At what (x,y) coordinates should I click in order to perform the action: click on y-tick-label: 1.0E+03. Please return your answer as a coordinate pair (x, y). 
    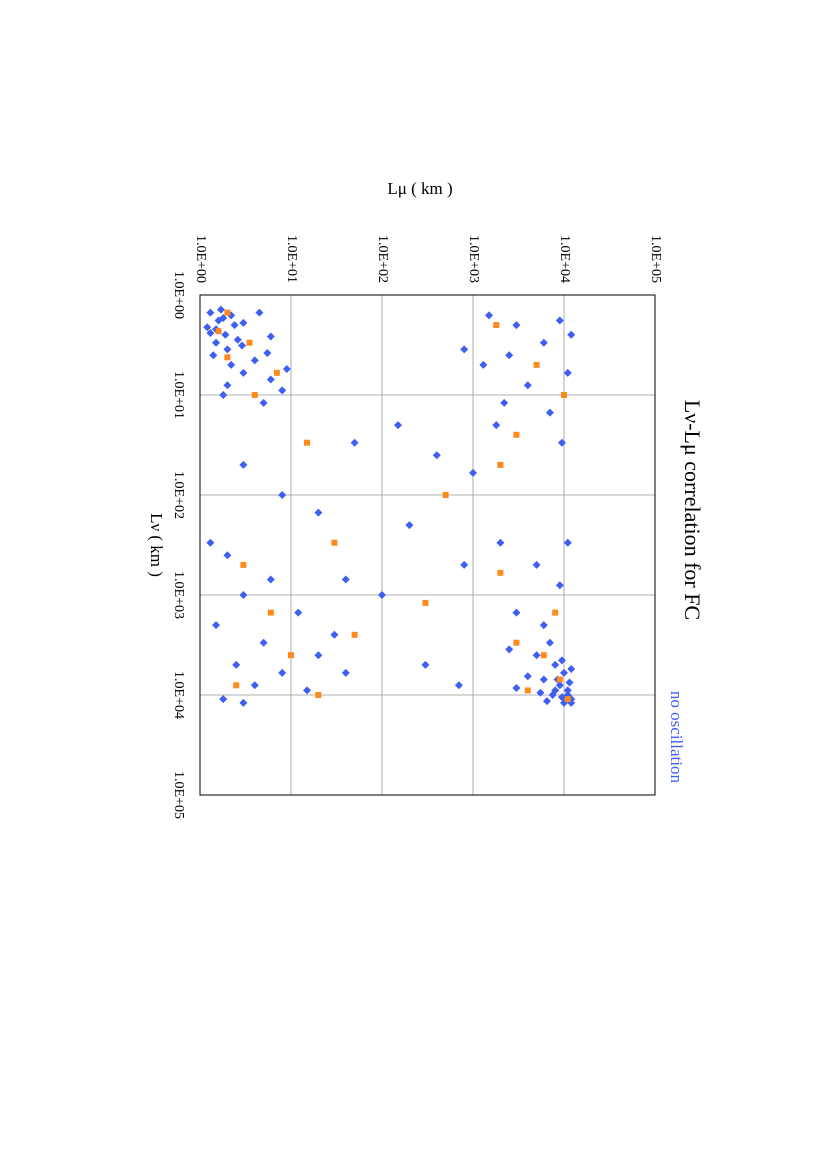
    Looking at the image, I should click on (473, 259).